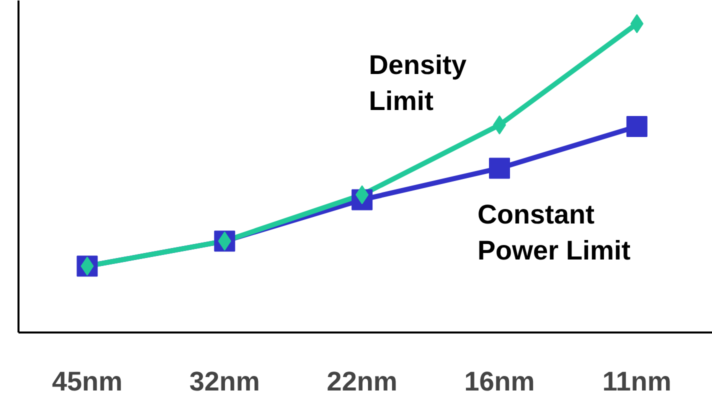 Image resolution: width=712 pixels, height=402 pixels. What do you see at coordinates (554, 233) in the screenshot?
I see `series-label: Constant Power Limit` at bounding box center [554, 233].